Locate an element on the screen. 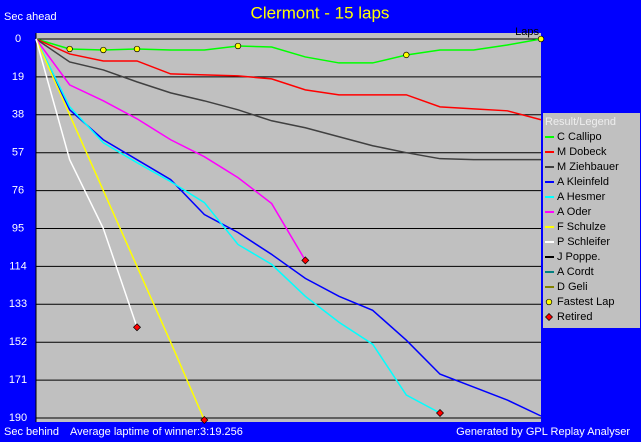  y-tick-label: 95 is located at coordinates (18, 228).